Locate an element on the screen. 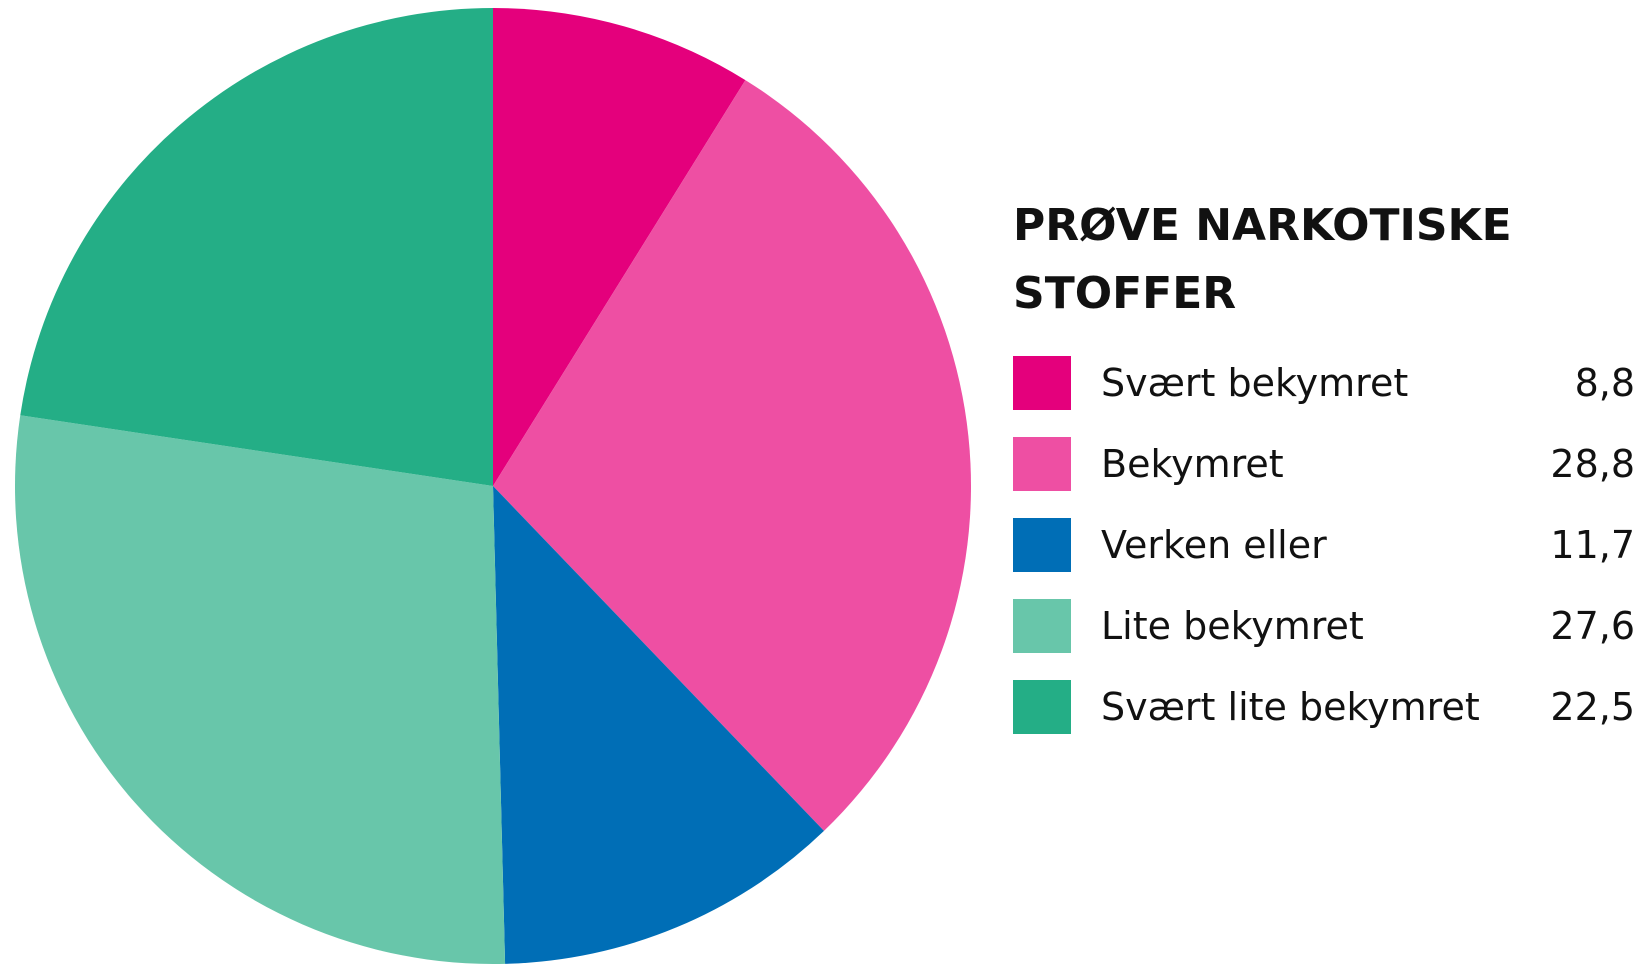 This screenshot has height=969, width=1645. legend-item: Bekymret 28,8 is located at coordinates (1324, 477).